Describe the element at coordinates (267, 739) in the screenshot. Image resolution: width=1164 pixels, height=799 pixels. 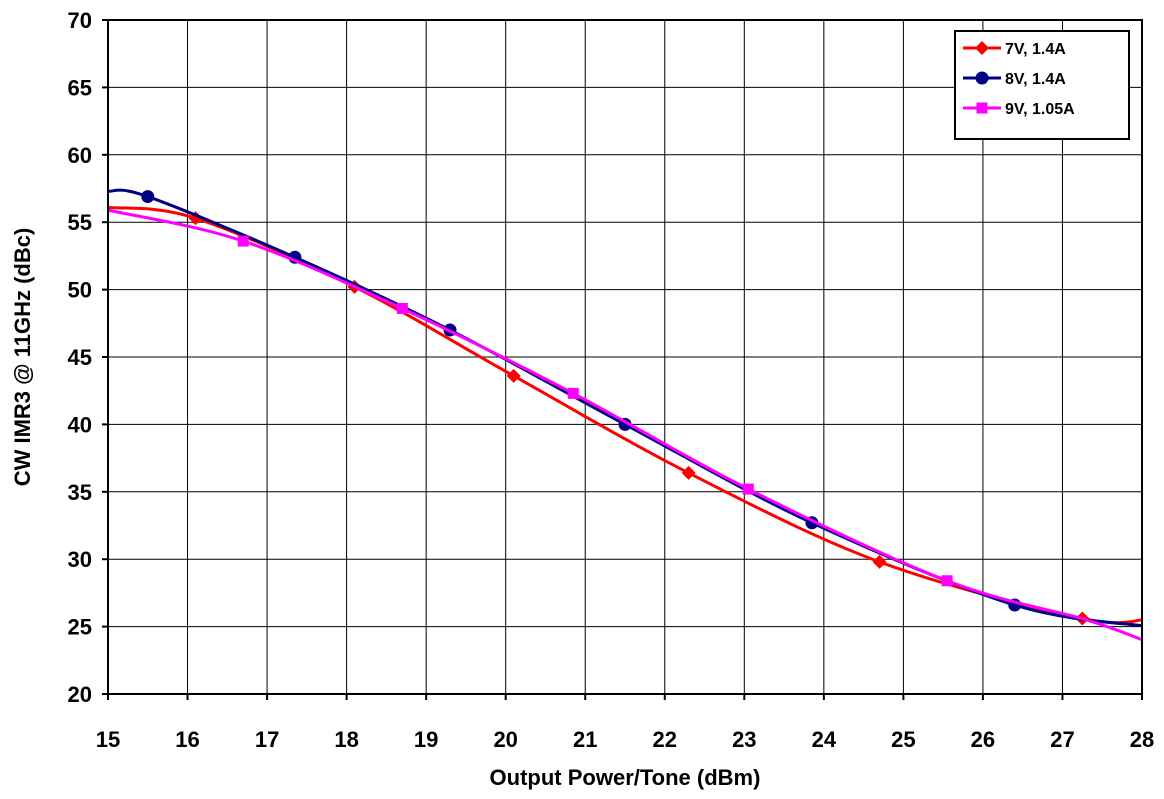
I see `x-tick-label: 17` at that location.